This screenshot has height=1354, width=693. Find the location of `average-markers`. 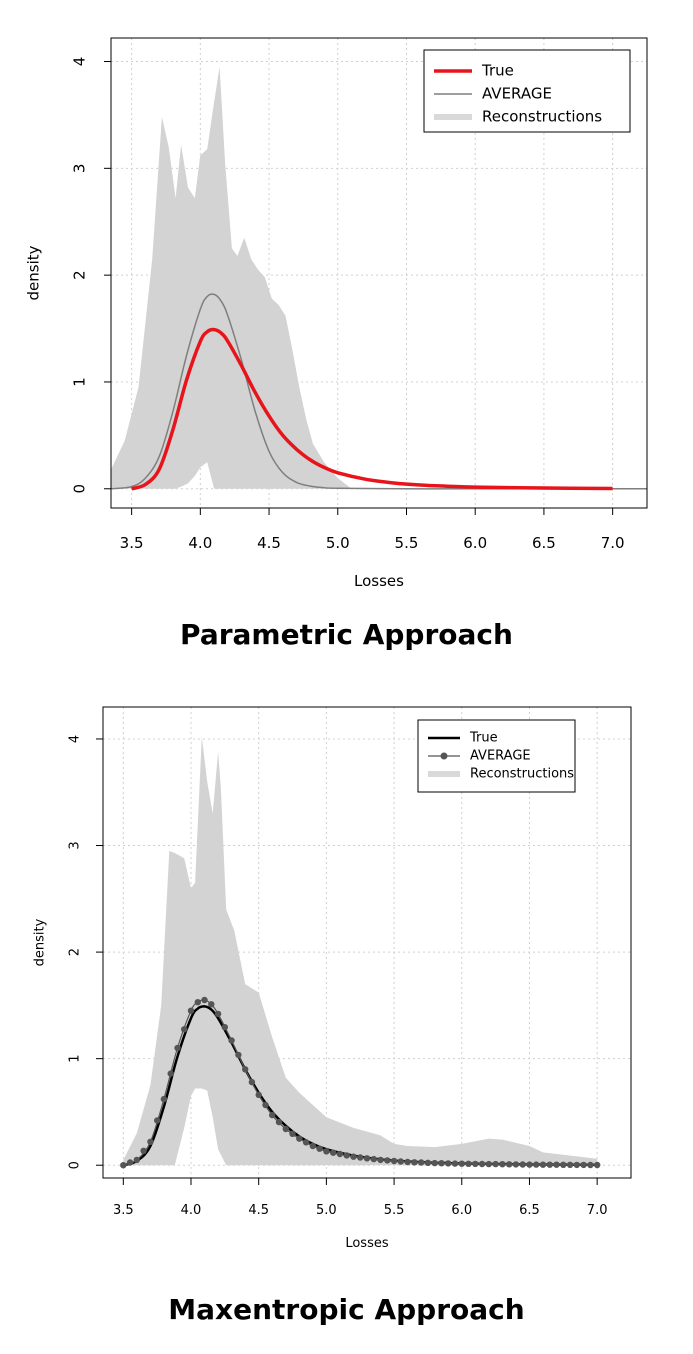

average-markers is located at coordinates (360, 1082).